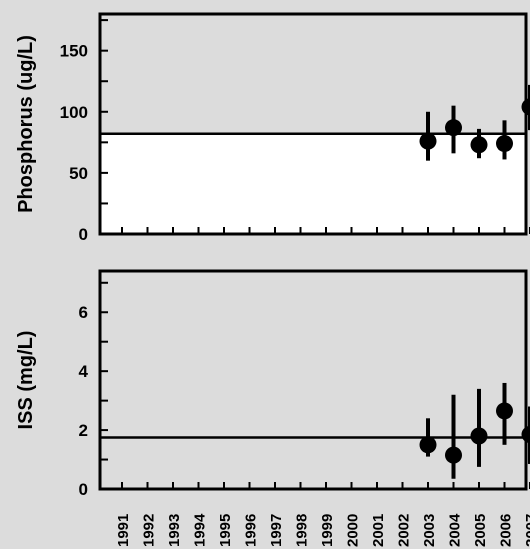 The height and width of the screenshot is (549, 530). Describe the element at coordinates (378, 530) in the screenshot. I see `x-tick-label: 2001` at that location.